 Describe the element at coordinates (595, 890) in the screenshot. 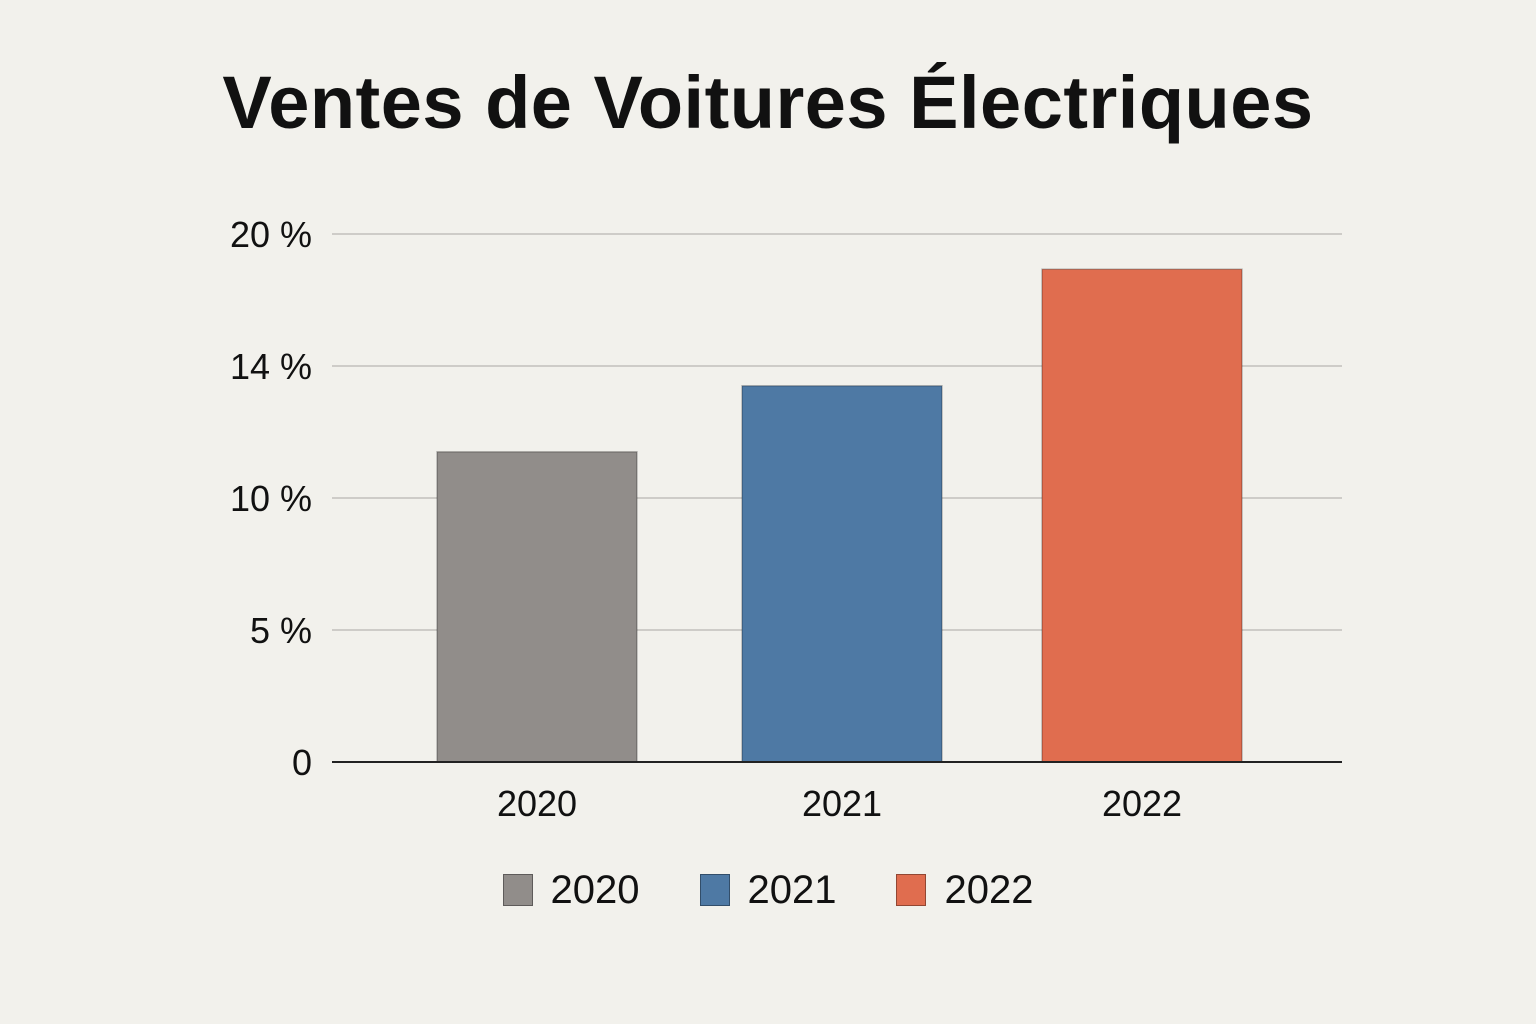

I see `legend-label: 2020` at that location.